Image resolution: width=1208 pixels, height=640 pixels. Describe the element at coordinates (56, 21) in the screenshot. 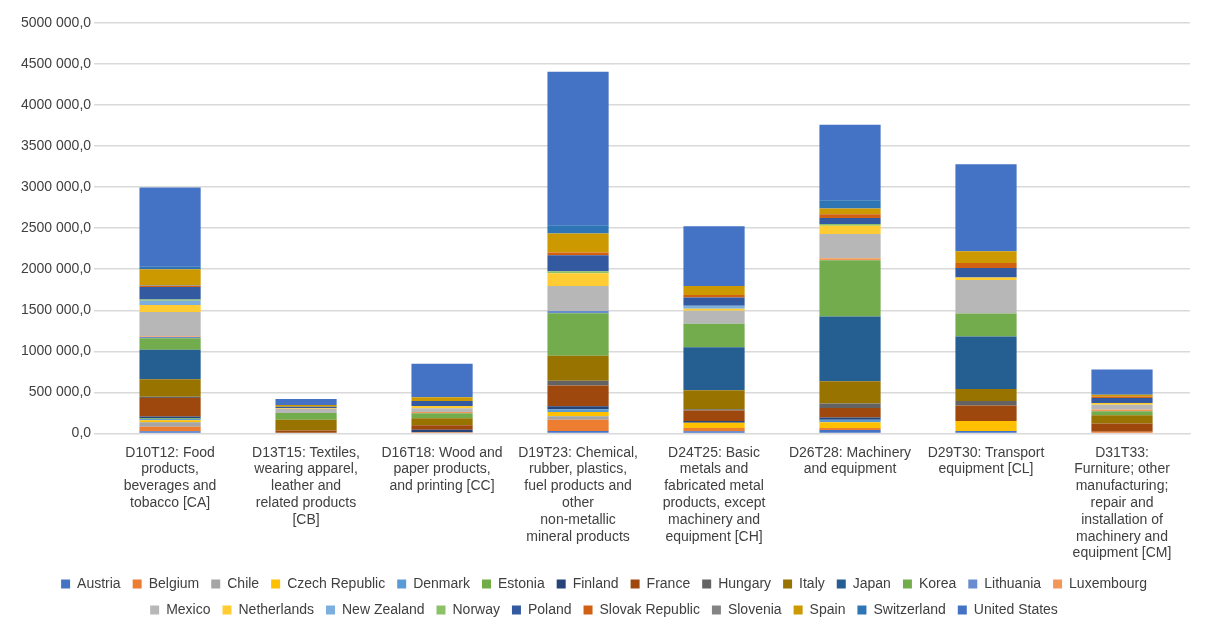

I see `y-tick-label: 5000 000,0` at that location.